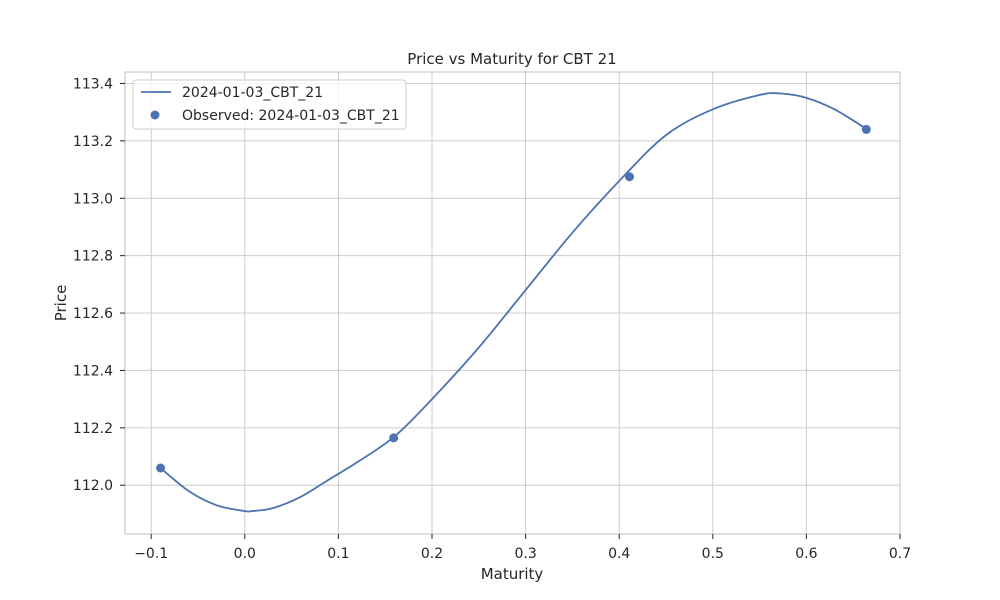  I want to click on x-tick-label: 0.6, so click(806, 554).